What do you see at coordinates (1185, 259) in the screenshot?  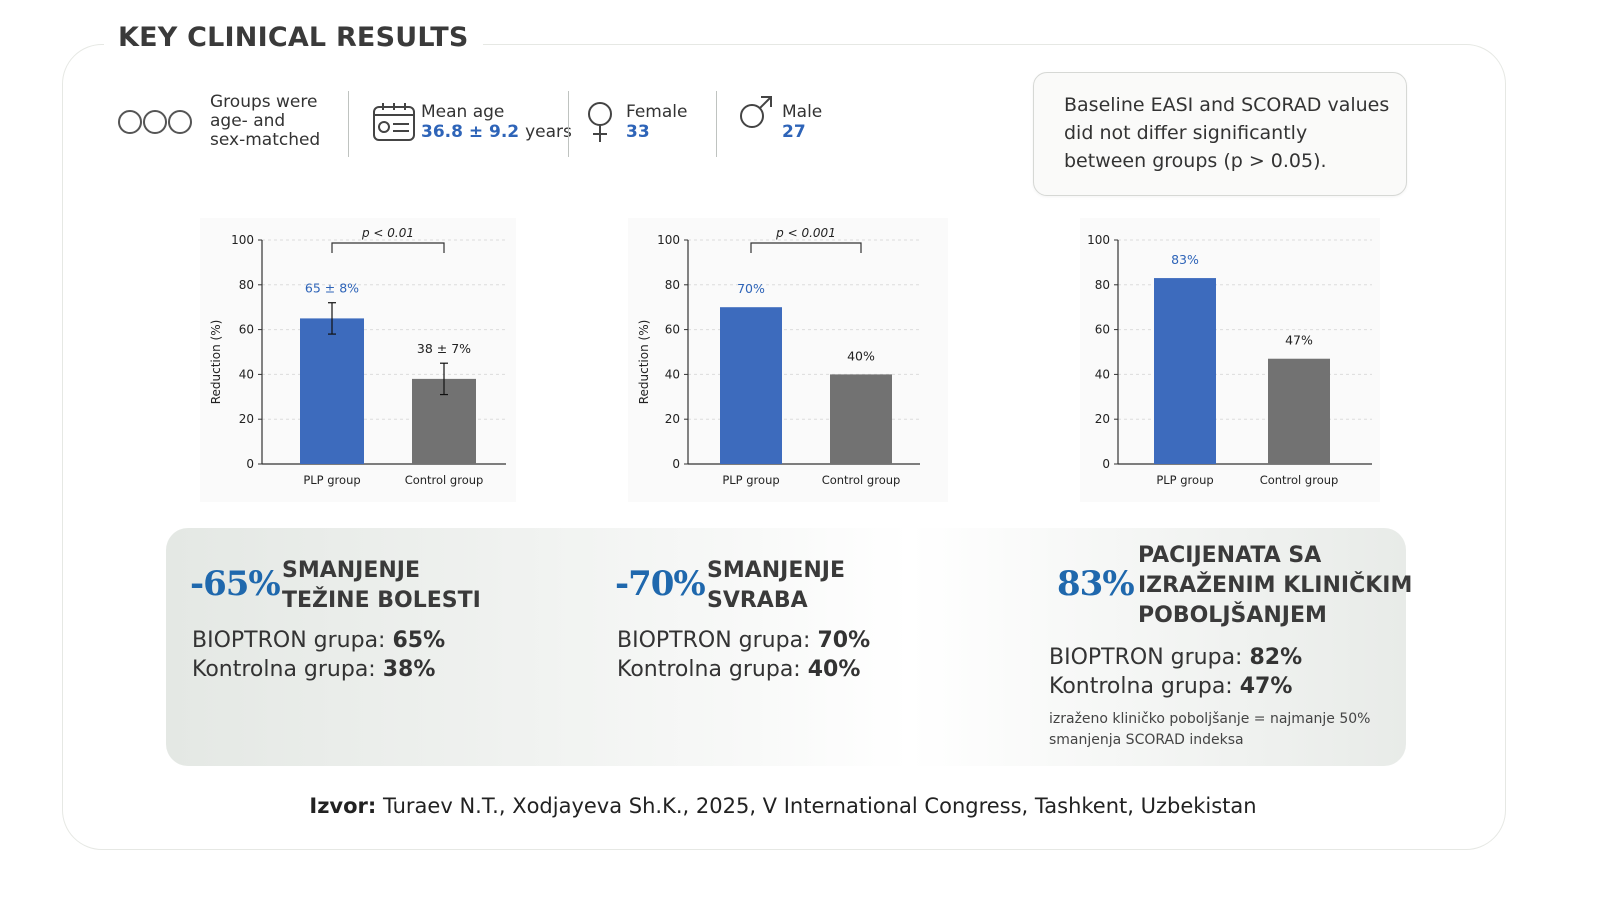 I see `data-label: 83%` at bounding box center [1185, 259].